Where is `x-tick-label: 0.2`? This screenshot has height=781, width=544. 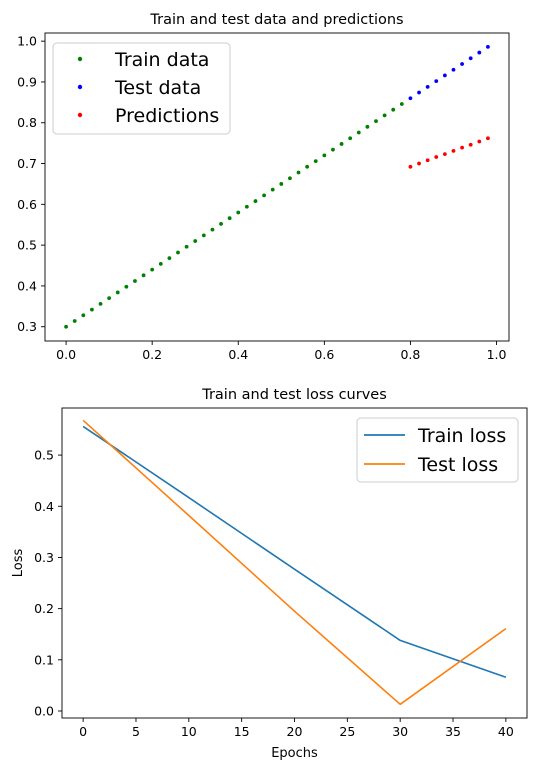
x-tick-label: 0.2 is located at coordinates (152, 354).